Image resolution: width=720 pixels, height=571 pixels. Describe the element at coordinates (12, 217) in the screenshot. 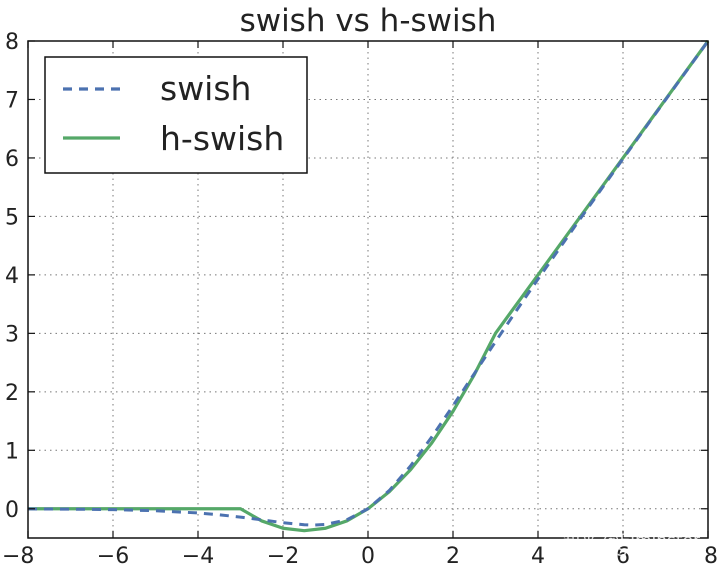

I see `y-tick-label: 5` at that location.